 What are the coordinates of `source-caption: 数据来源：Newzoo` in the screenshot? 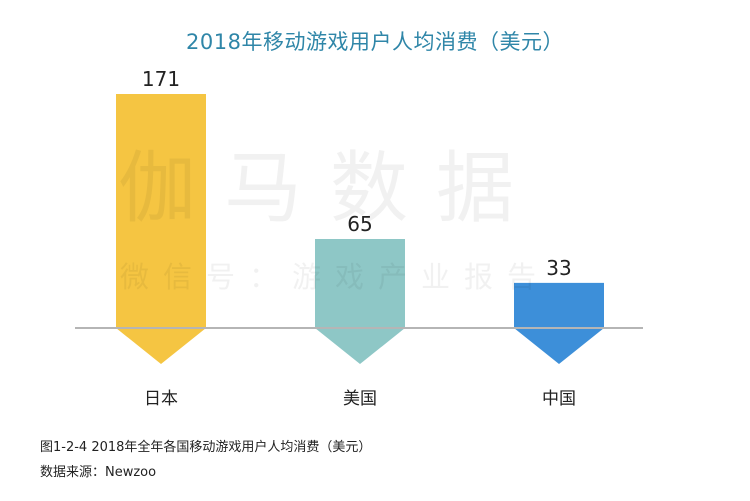 It's located at (98, 472).